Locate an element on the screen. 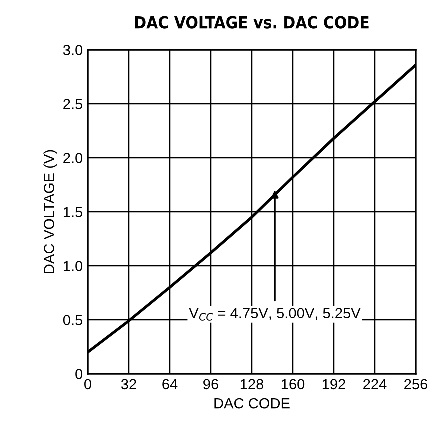  x-tick-label: 192 is located at coordinates (334, 384).